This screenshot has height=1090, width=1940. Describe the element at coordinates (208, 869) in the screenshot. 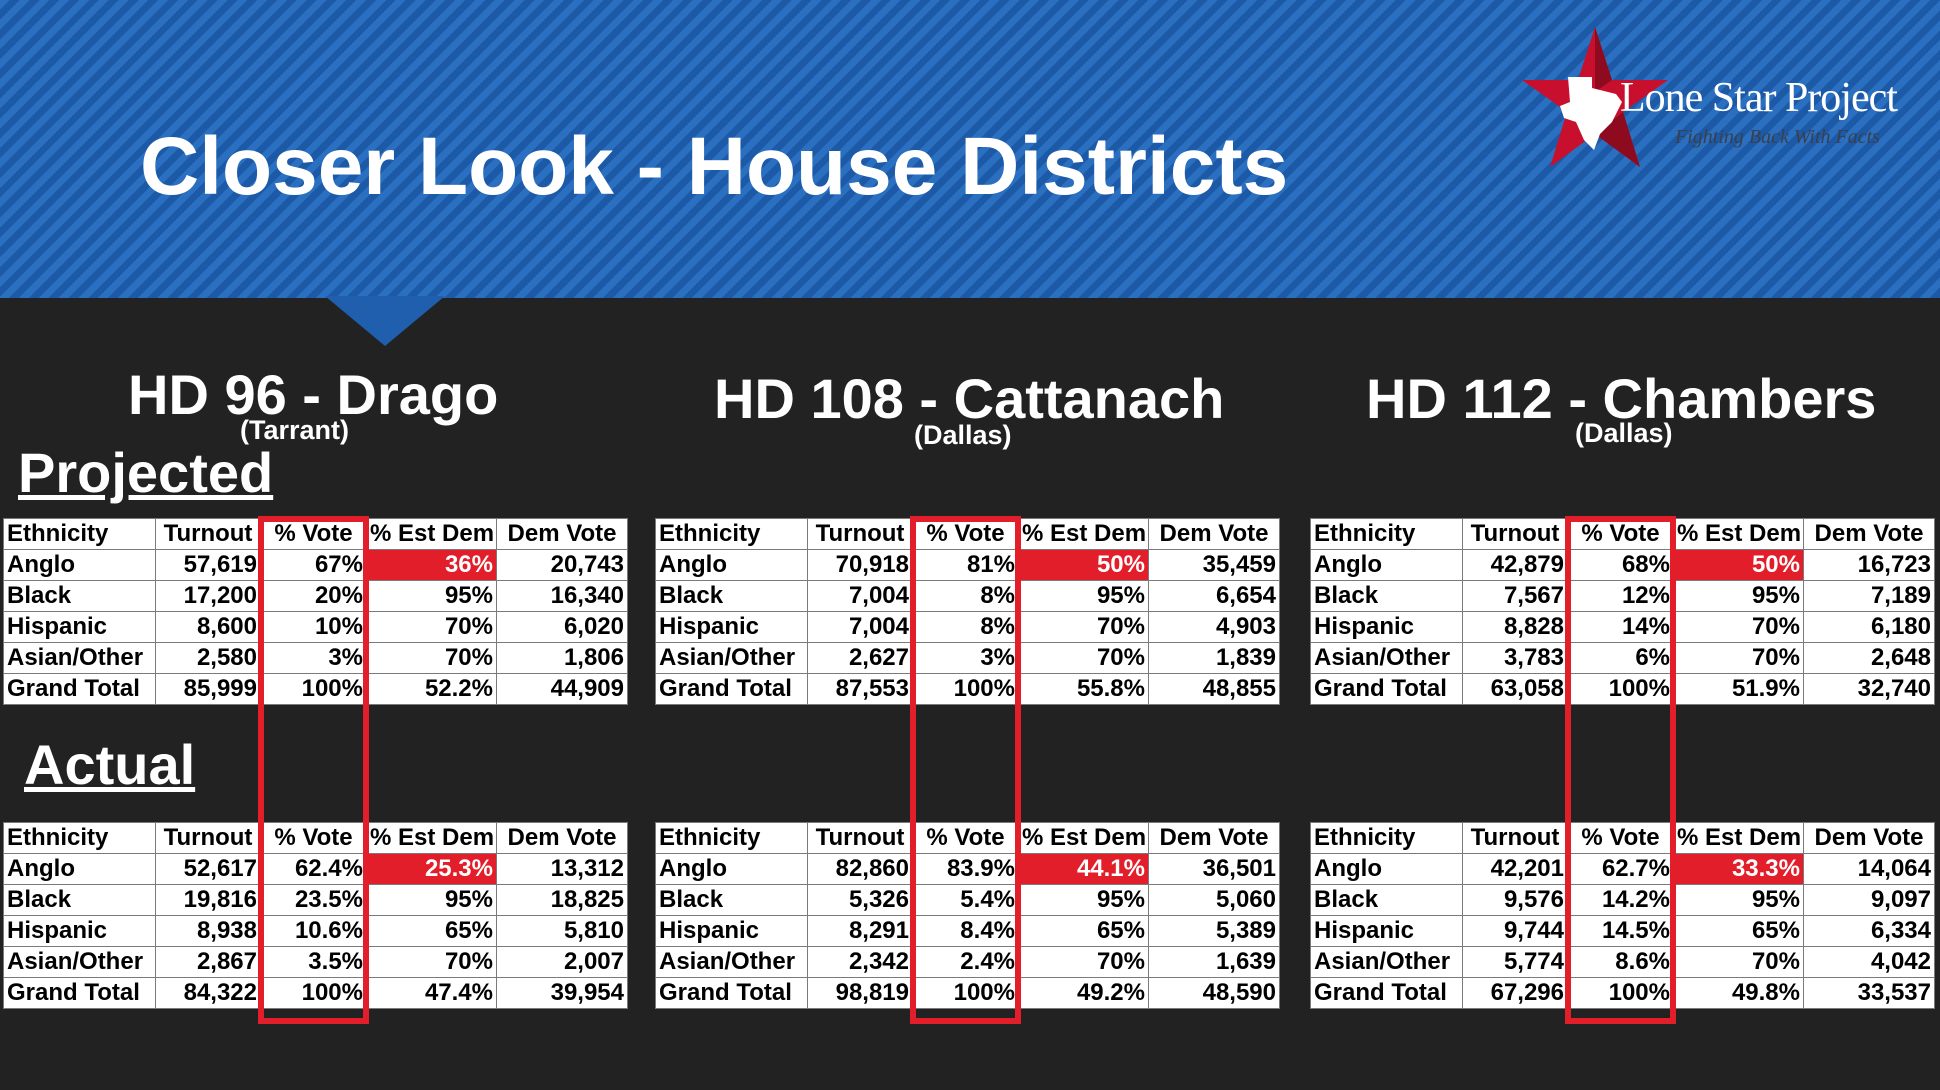

I see `cell-turnout: 52,617` at that location.